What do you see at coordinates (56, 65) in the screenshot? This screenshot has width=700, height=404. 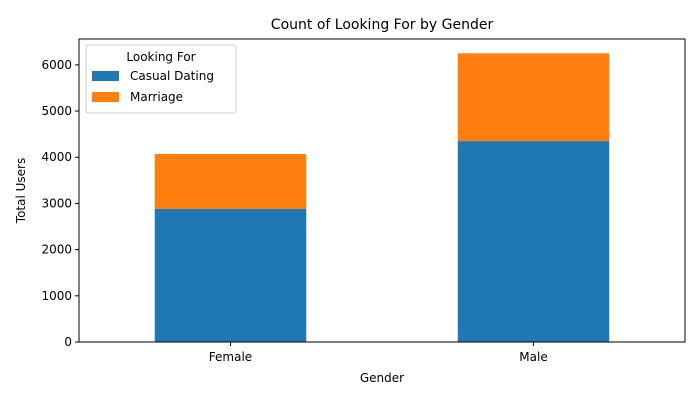 I see `y-tick-label: 6000` at bounding box center [56, 65].